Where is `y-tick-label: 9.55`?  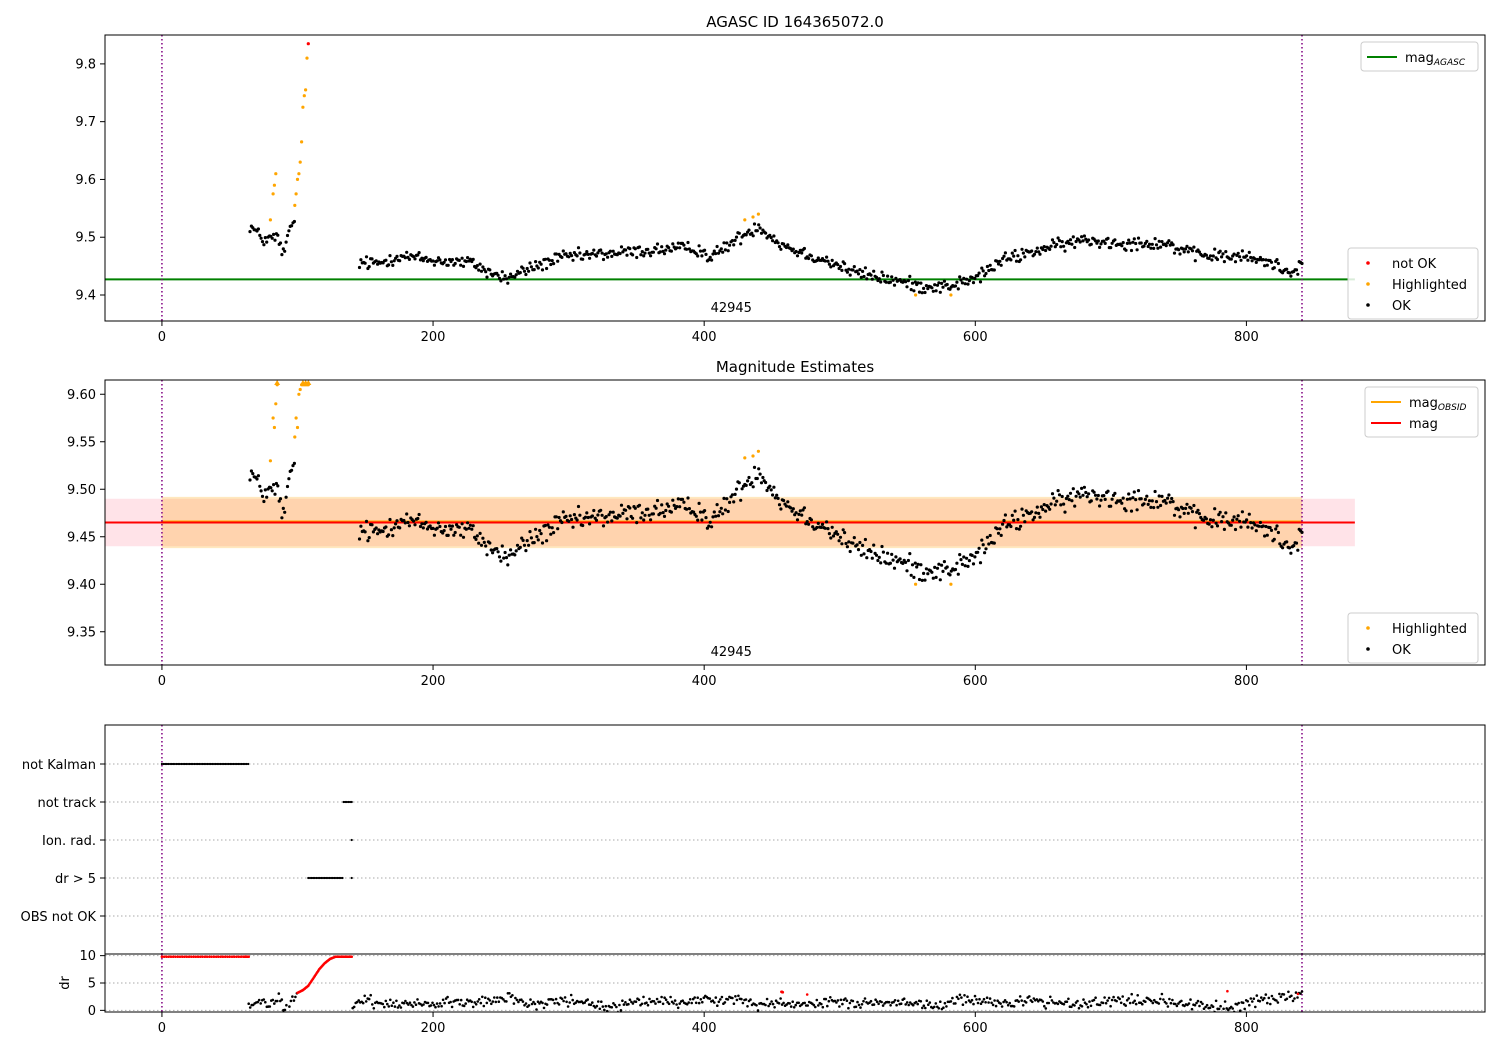 y-tick-label: 9.55 is located at coordinates (81, 442).